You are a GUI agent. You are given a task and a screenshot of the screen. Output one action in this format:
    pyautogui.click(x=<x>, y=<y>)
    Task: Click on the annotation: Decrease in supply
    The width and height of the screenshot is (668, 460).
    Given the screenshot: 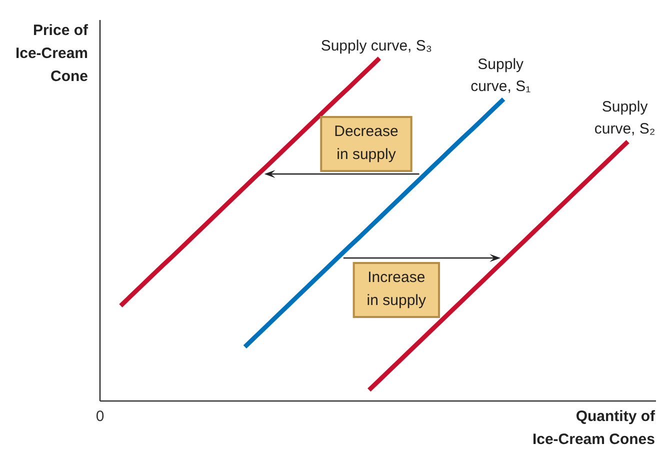 What is the action you would take?
    pyautogui.click(x=366, y=143)
    